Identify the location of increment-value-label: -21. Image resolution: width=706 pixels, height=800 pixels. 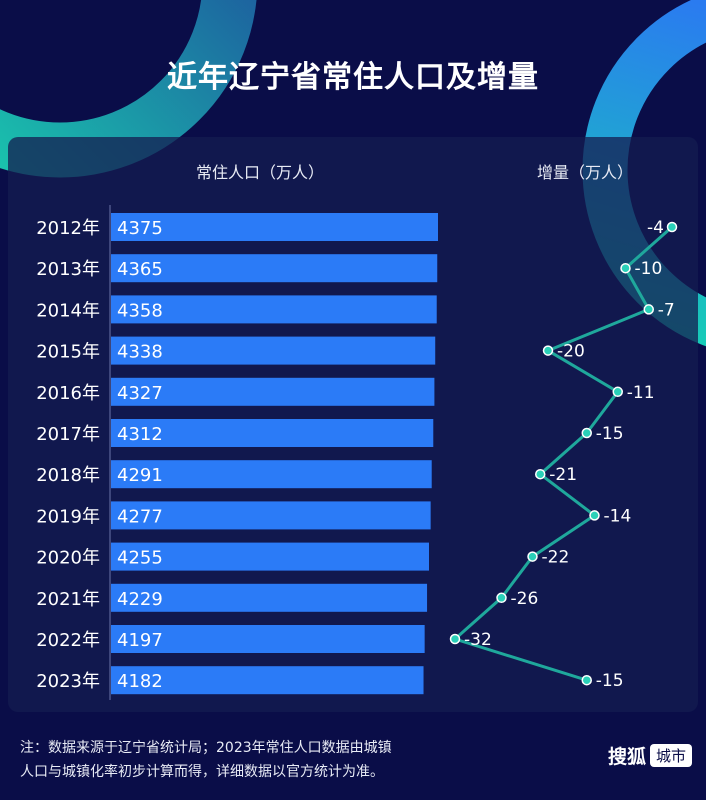
(563, 475).